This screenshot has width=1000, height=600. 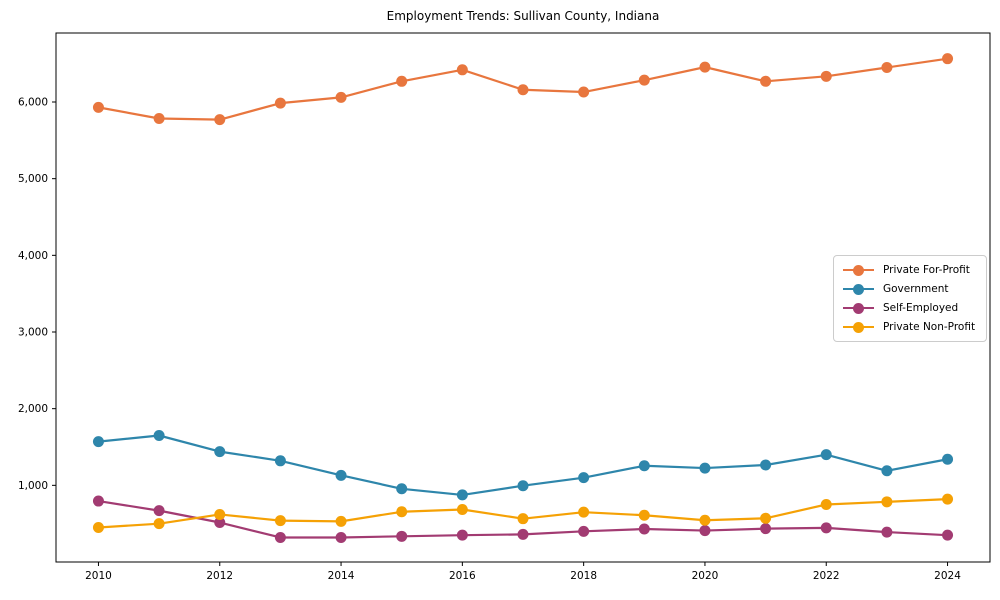 I want to click on legend-label: Private For-Profit, so click(x=926, y=270).